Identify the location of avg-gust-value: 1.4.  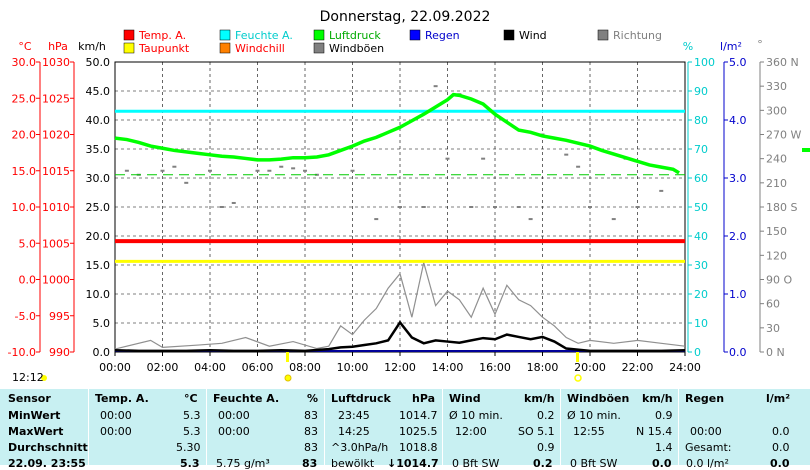
(664, 447).